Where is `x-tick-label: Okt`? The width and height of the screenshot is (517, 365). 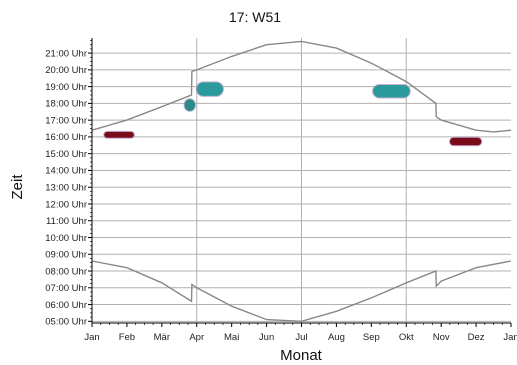
x-tick-label: Okt is located at coordinates (406, 337).